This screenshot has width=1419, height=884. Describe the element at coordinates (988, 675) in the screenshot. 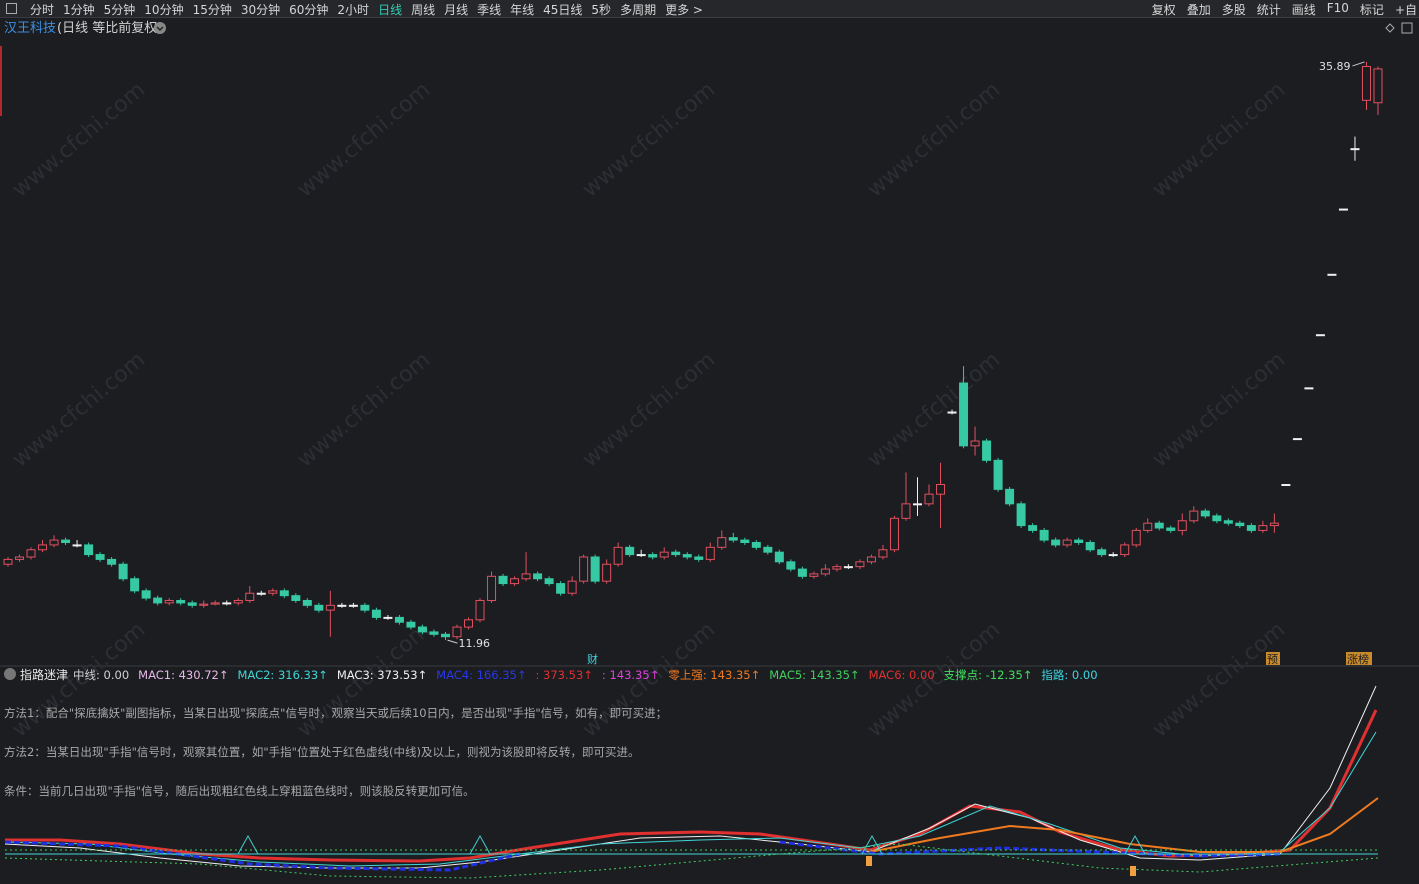

I see `indicator-legend: 支撑点: -12.35↑` at that location.